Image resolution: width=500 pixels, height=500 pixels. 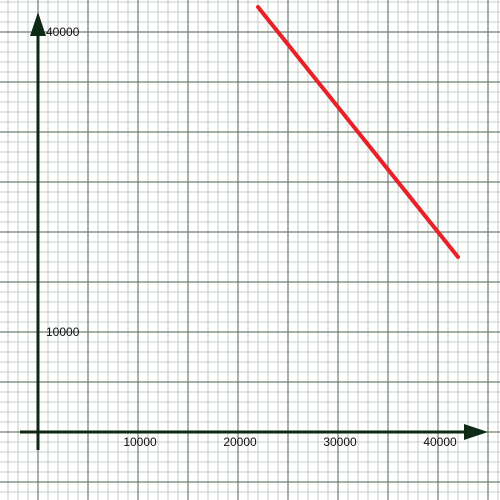 What do you see at coordinates (63, 32) in the screenshot?
I see `y-tick-label: 40000` at bounding box center [63, 32].